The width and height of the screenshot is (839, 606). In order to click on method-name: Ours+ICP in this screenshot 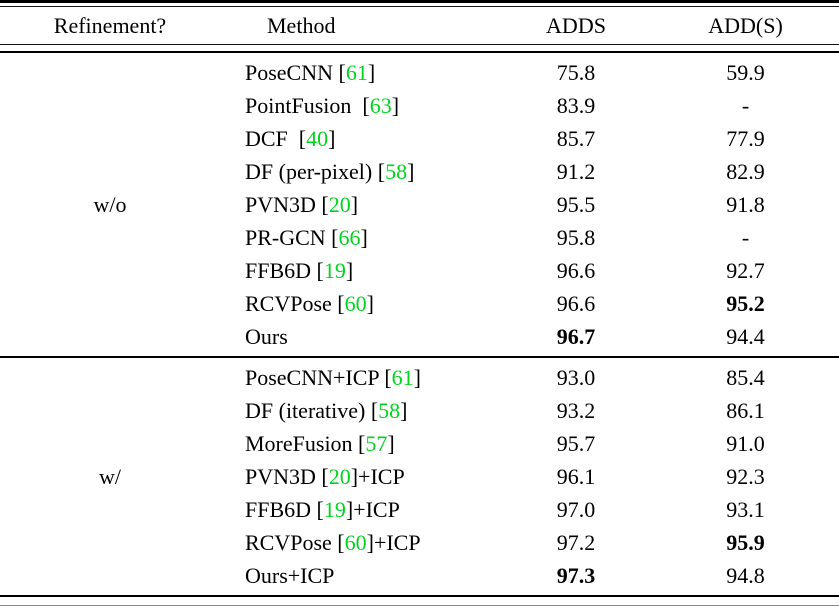, I will do `click(290, 575)`.